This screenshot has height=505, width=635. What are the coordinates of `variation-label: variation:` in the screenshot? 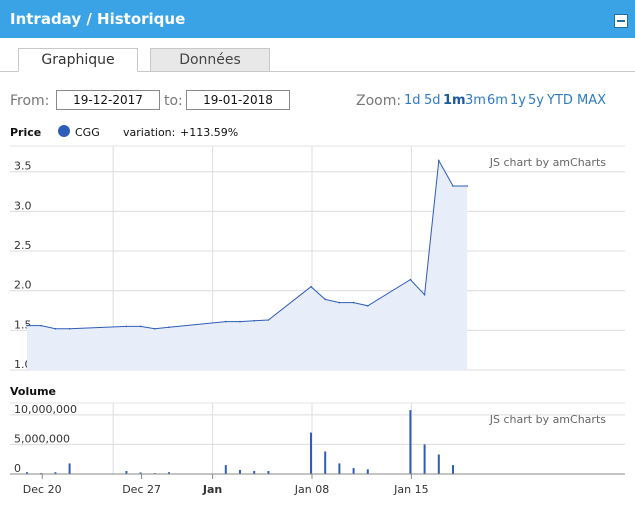 It's located at (149, 132).